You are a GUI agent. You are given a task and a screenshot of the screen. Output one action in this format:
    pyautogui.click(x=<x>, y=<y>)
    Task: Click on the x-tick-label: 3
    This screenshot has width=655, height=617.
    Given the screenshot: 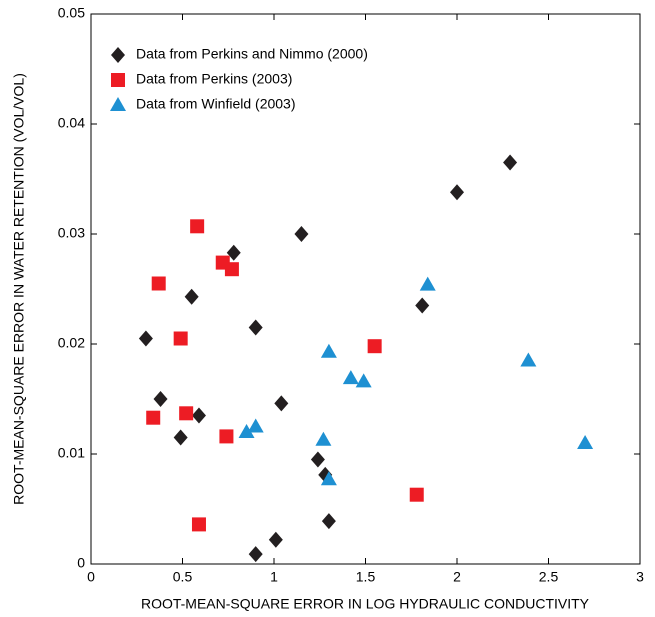 What is the action you would take?
    pyautogui.click(x=640, y=577)
    